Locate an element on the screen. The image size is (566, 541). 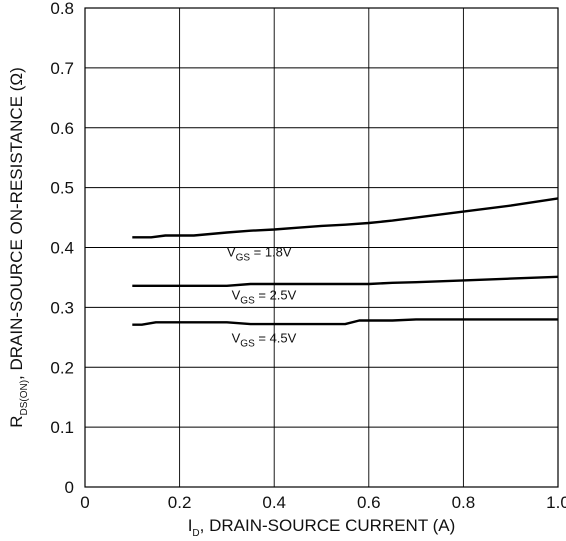
x-tick-label: 0.4 is located at coordinates (274, 502).